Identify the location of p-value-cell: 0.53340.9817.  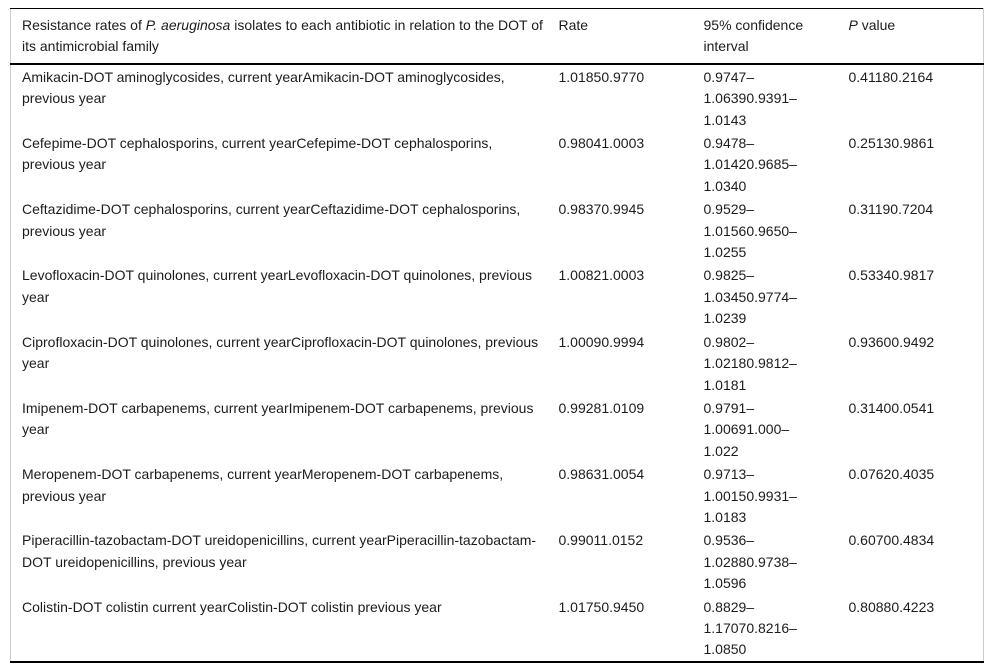
(891, 275).